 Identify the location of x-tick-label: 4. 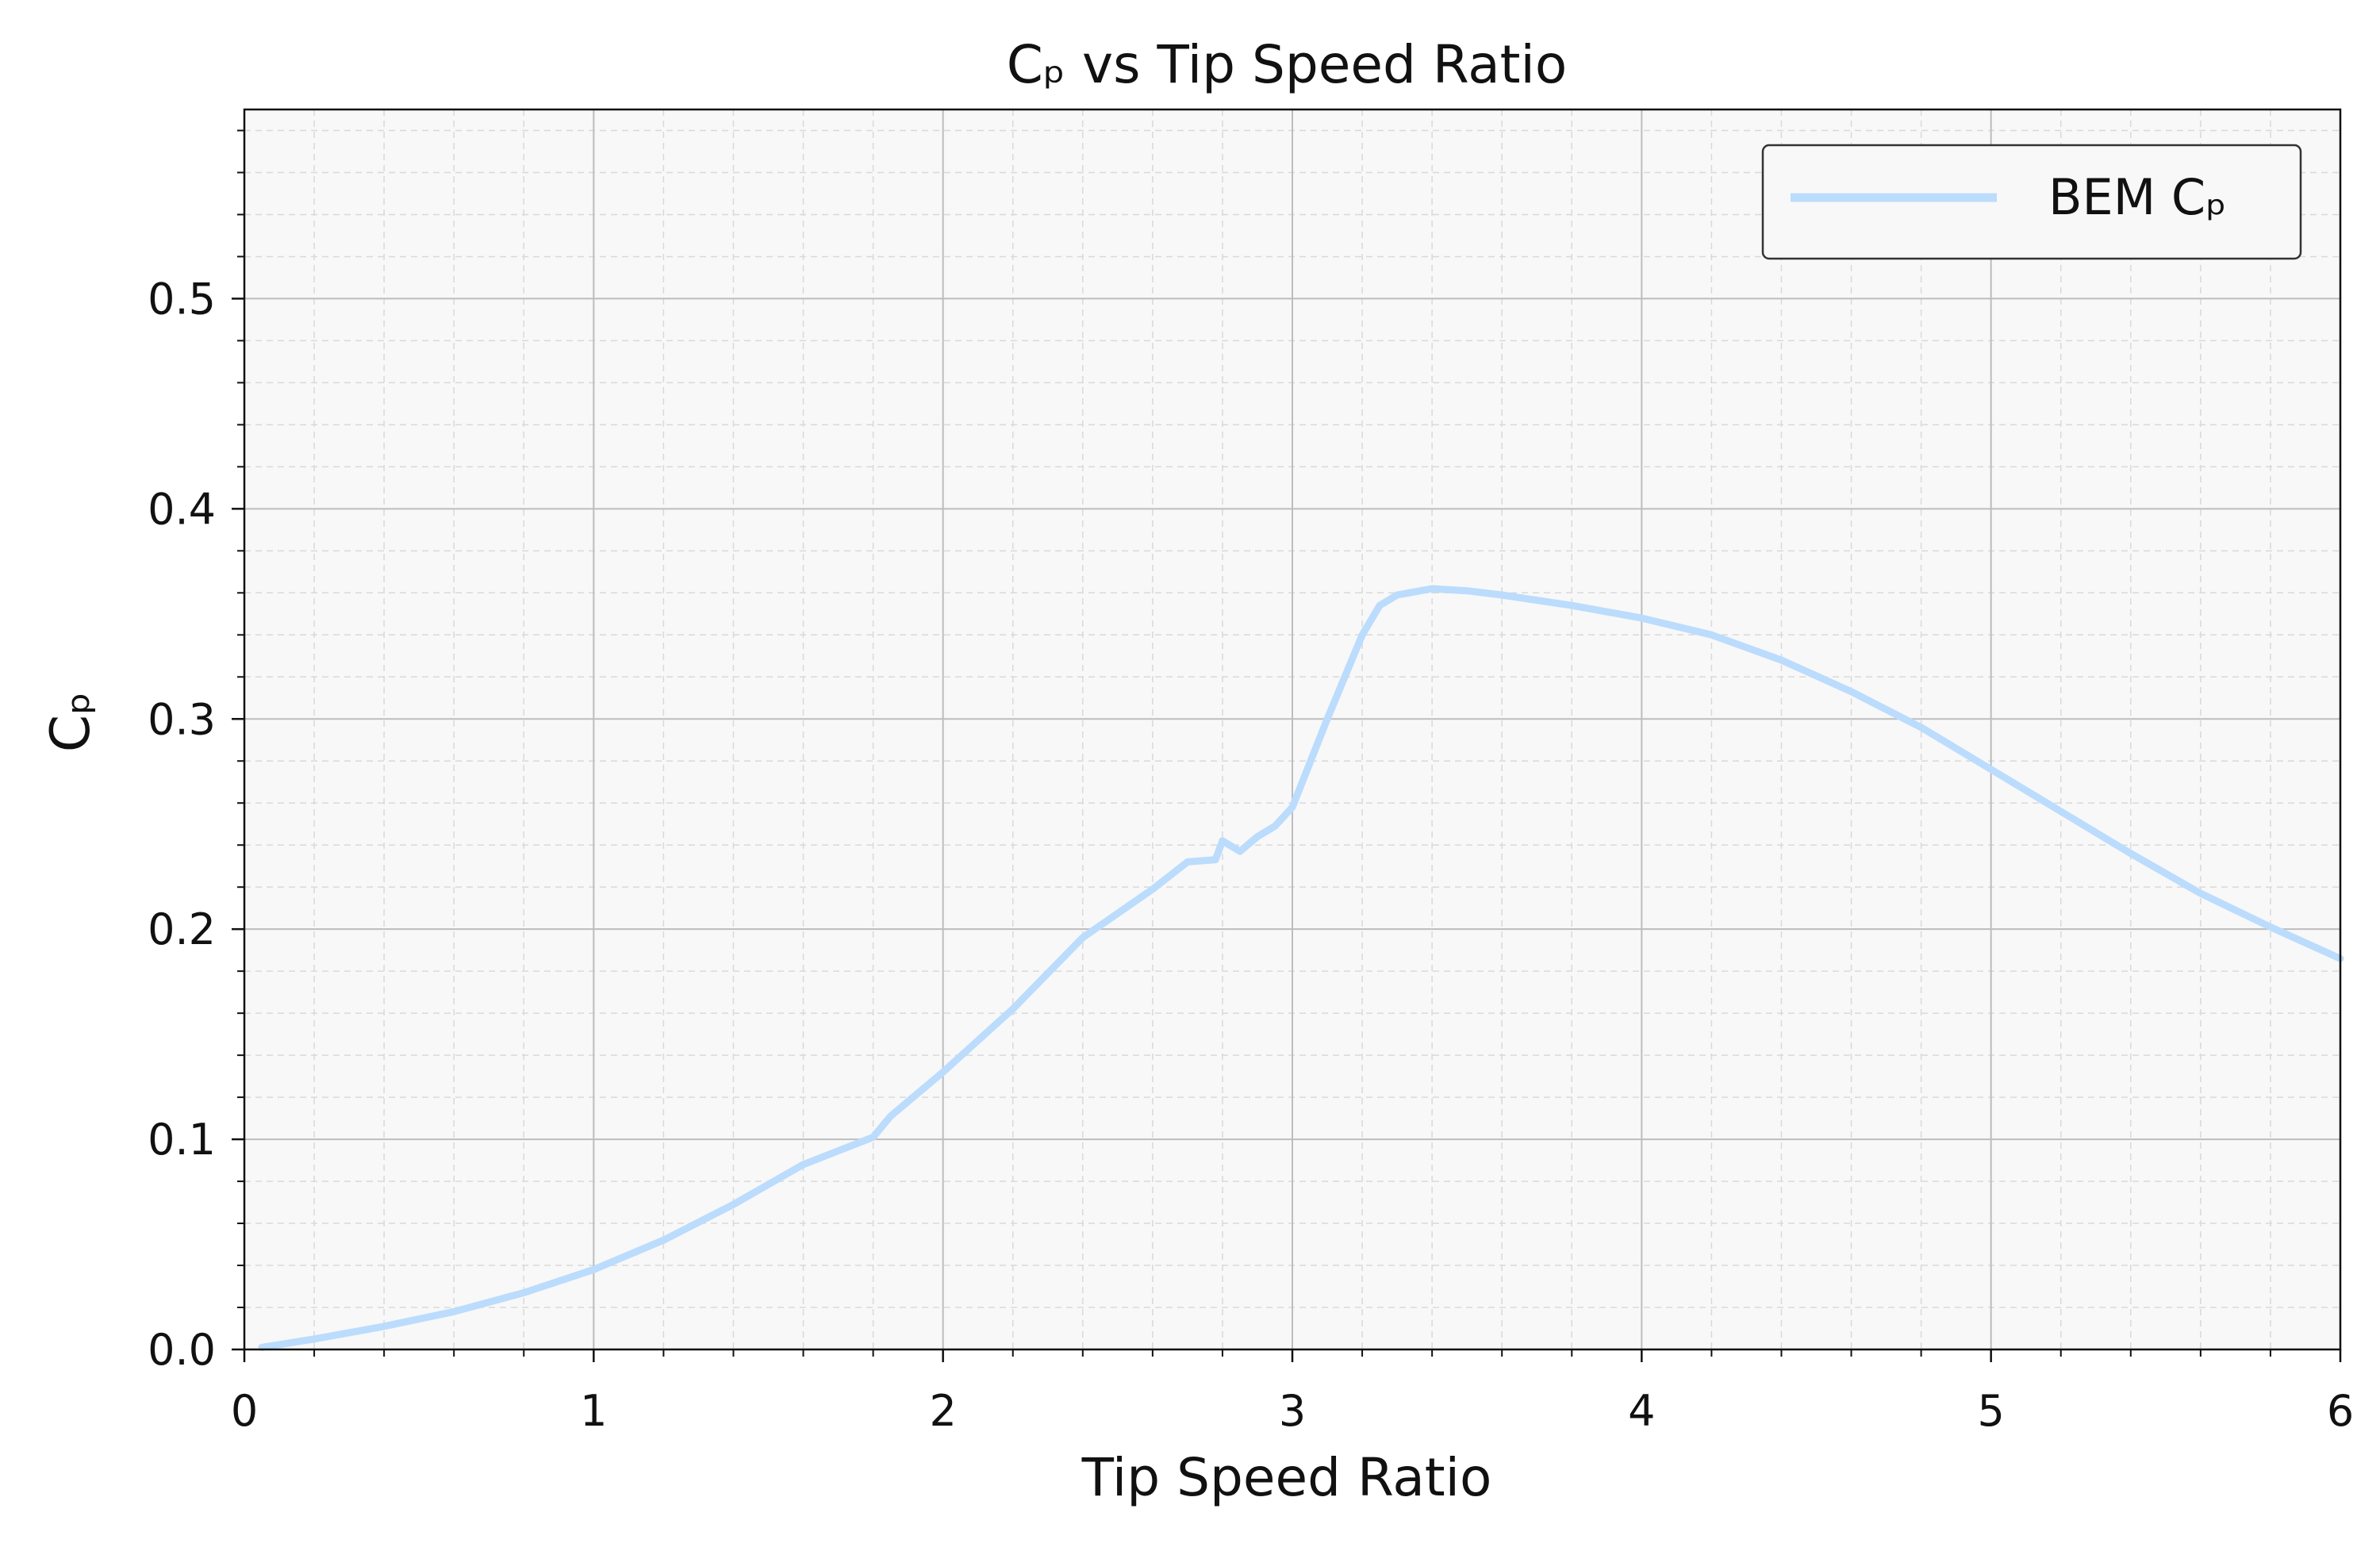
(1641, 1411).